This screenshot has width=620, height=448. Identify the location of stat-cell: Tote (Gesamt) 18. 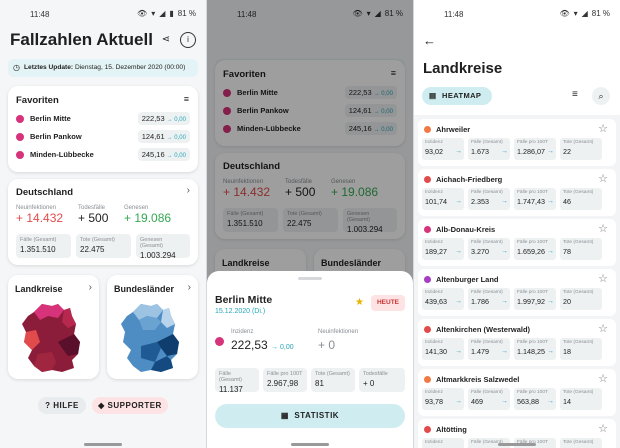
(581, 349).